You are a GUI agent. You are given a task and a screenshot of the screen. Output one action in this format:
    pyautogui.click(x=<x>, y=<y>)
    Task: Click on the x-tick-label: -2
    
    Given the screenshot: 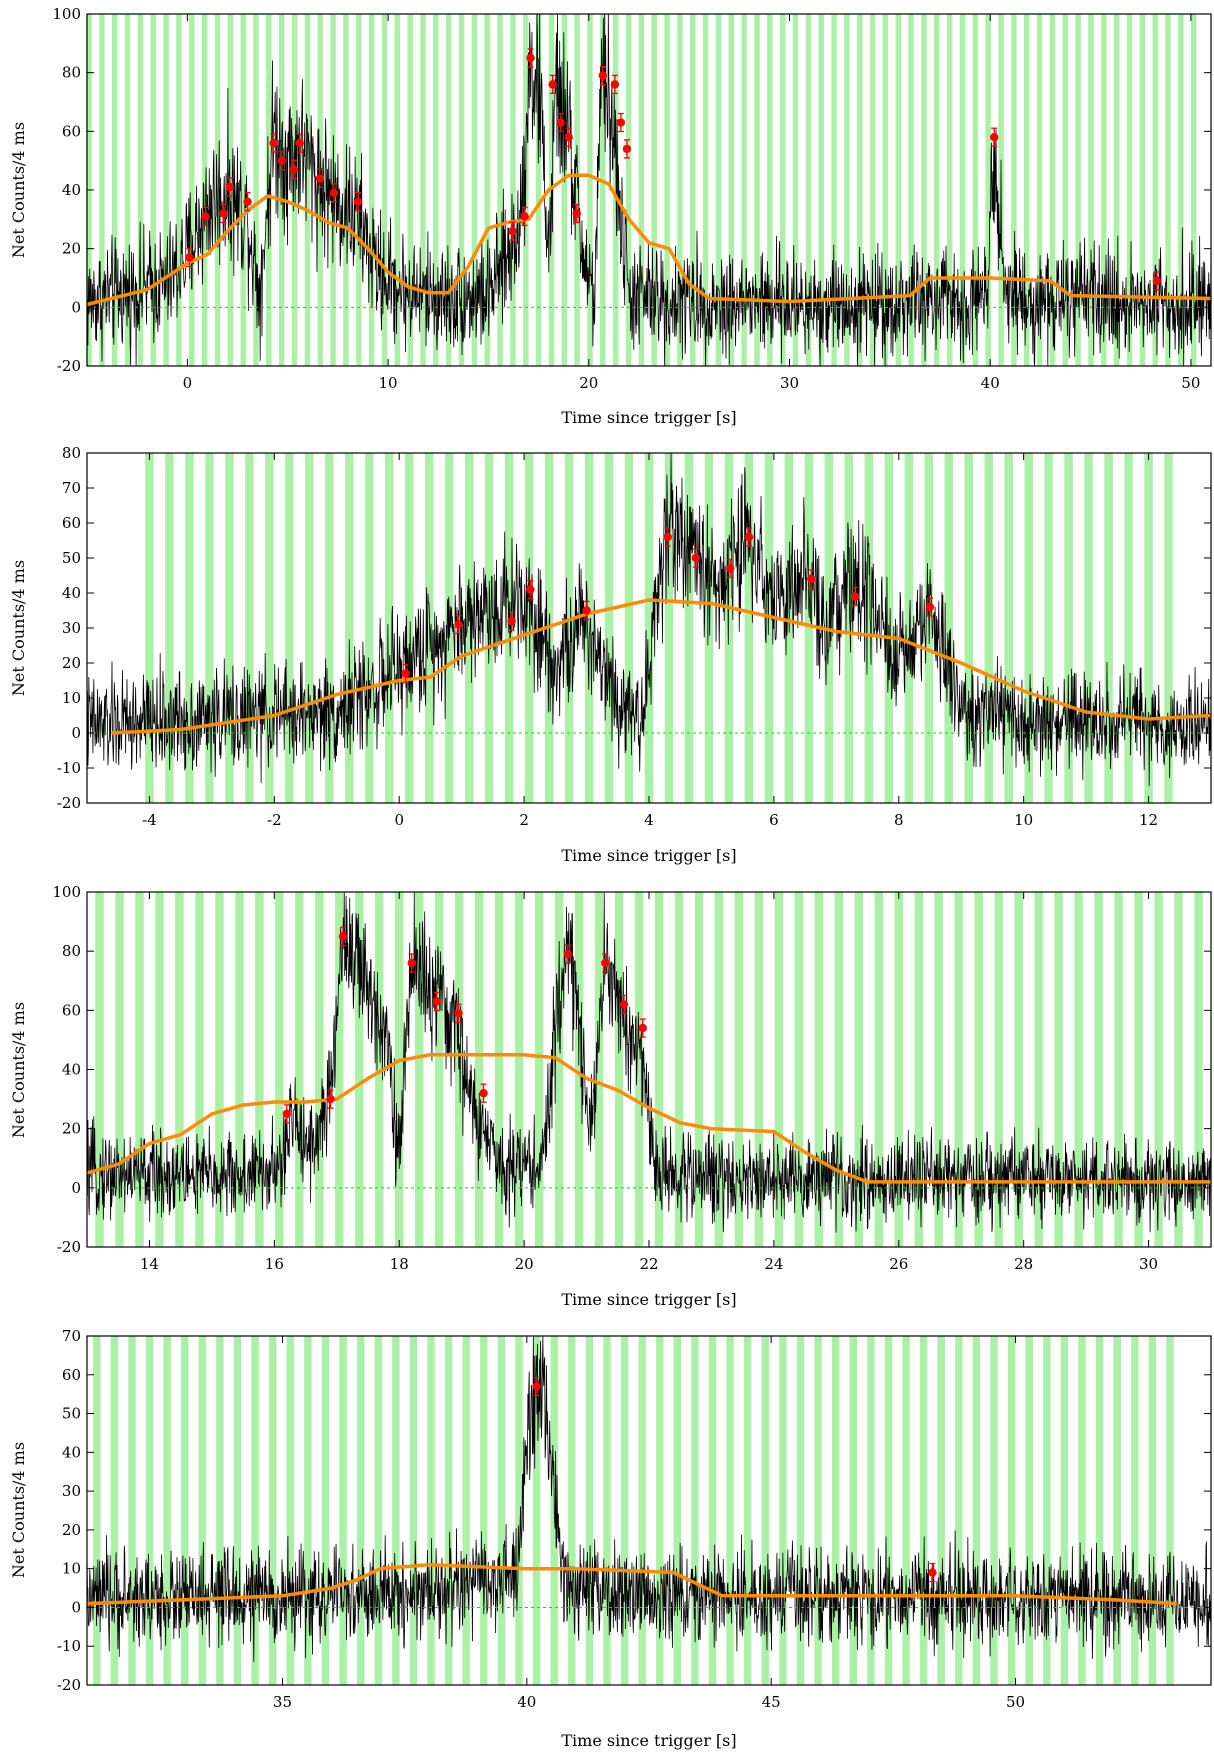 What is the action you would take?
    pyautogui.click(x=274, y=820)
    